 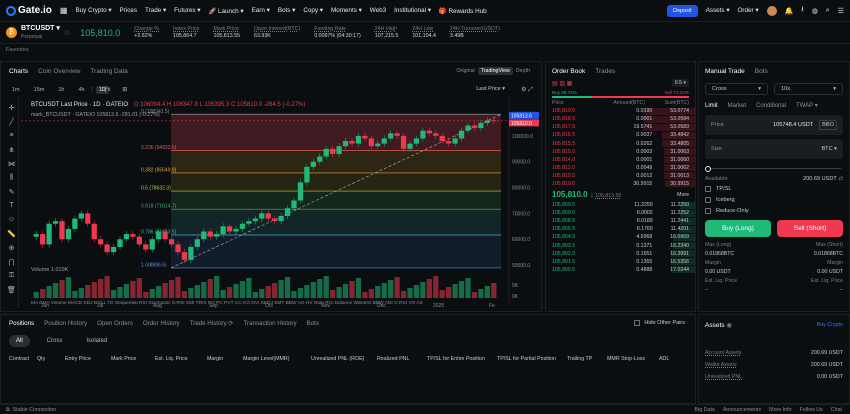 What do you see at coordinates (738, 228) in the screenshot?
I see `buy-long-button: Buy (Long)` at bounding box center [738, 228].